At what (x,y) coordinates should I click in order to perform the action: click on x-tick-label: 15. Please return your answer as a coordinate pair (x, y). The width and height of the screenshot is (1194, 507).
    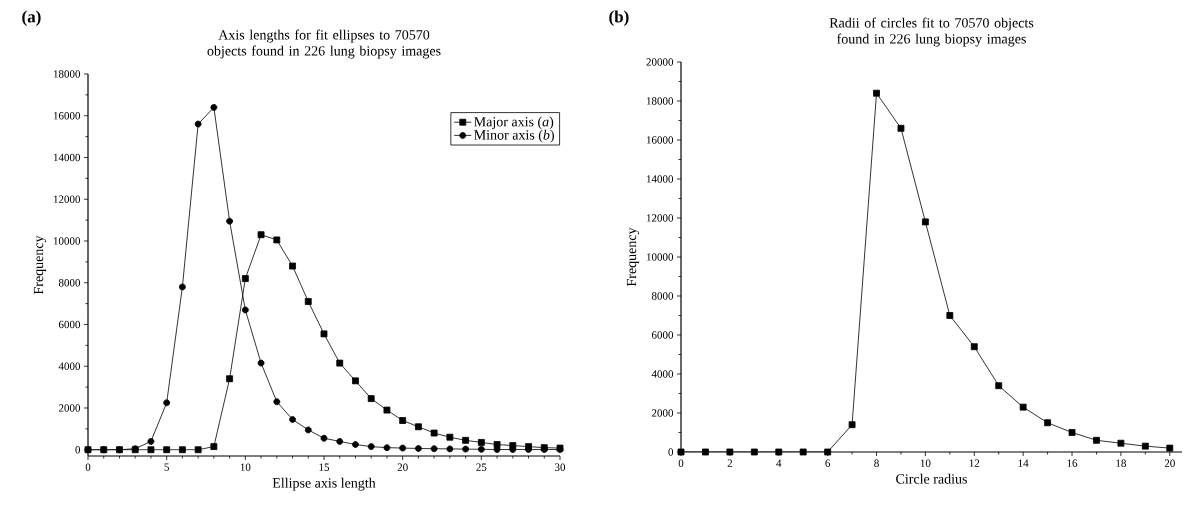
    Looking at the image, I should click on (324, 467).